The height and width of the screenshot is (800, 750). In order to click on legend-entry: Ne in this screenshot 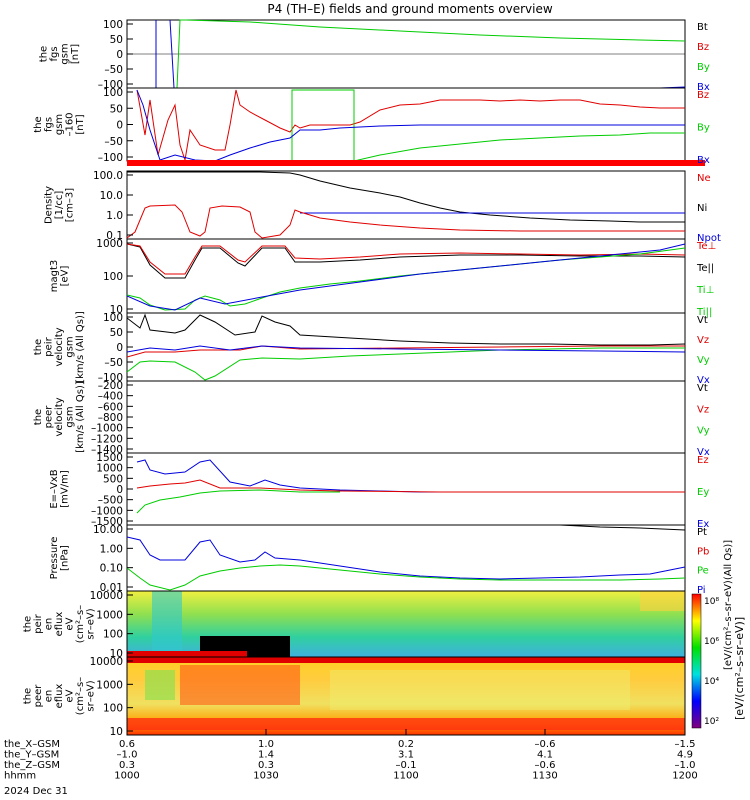, I will do `click(704, 178)`.